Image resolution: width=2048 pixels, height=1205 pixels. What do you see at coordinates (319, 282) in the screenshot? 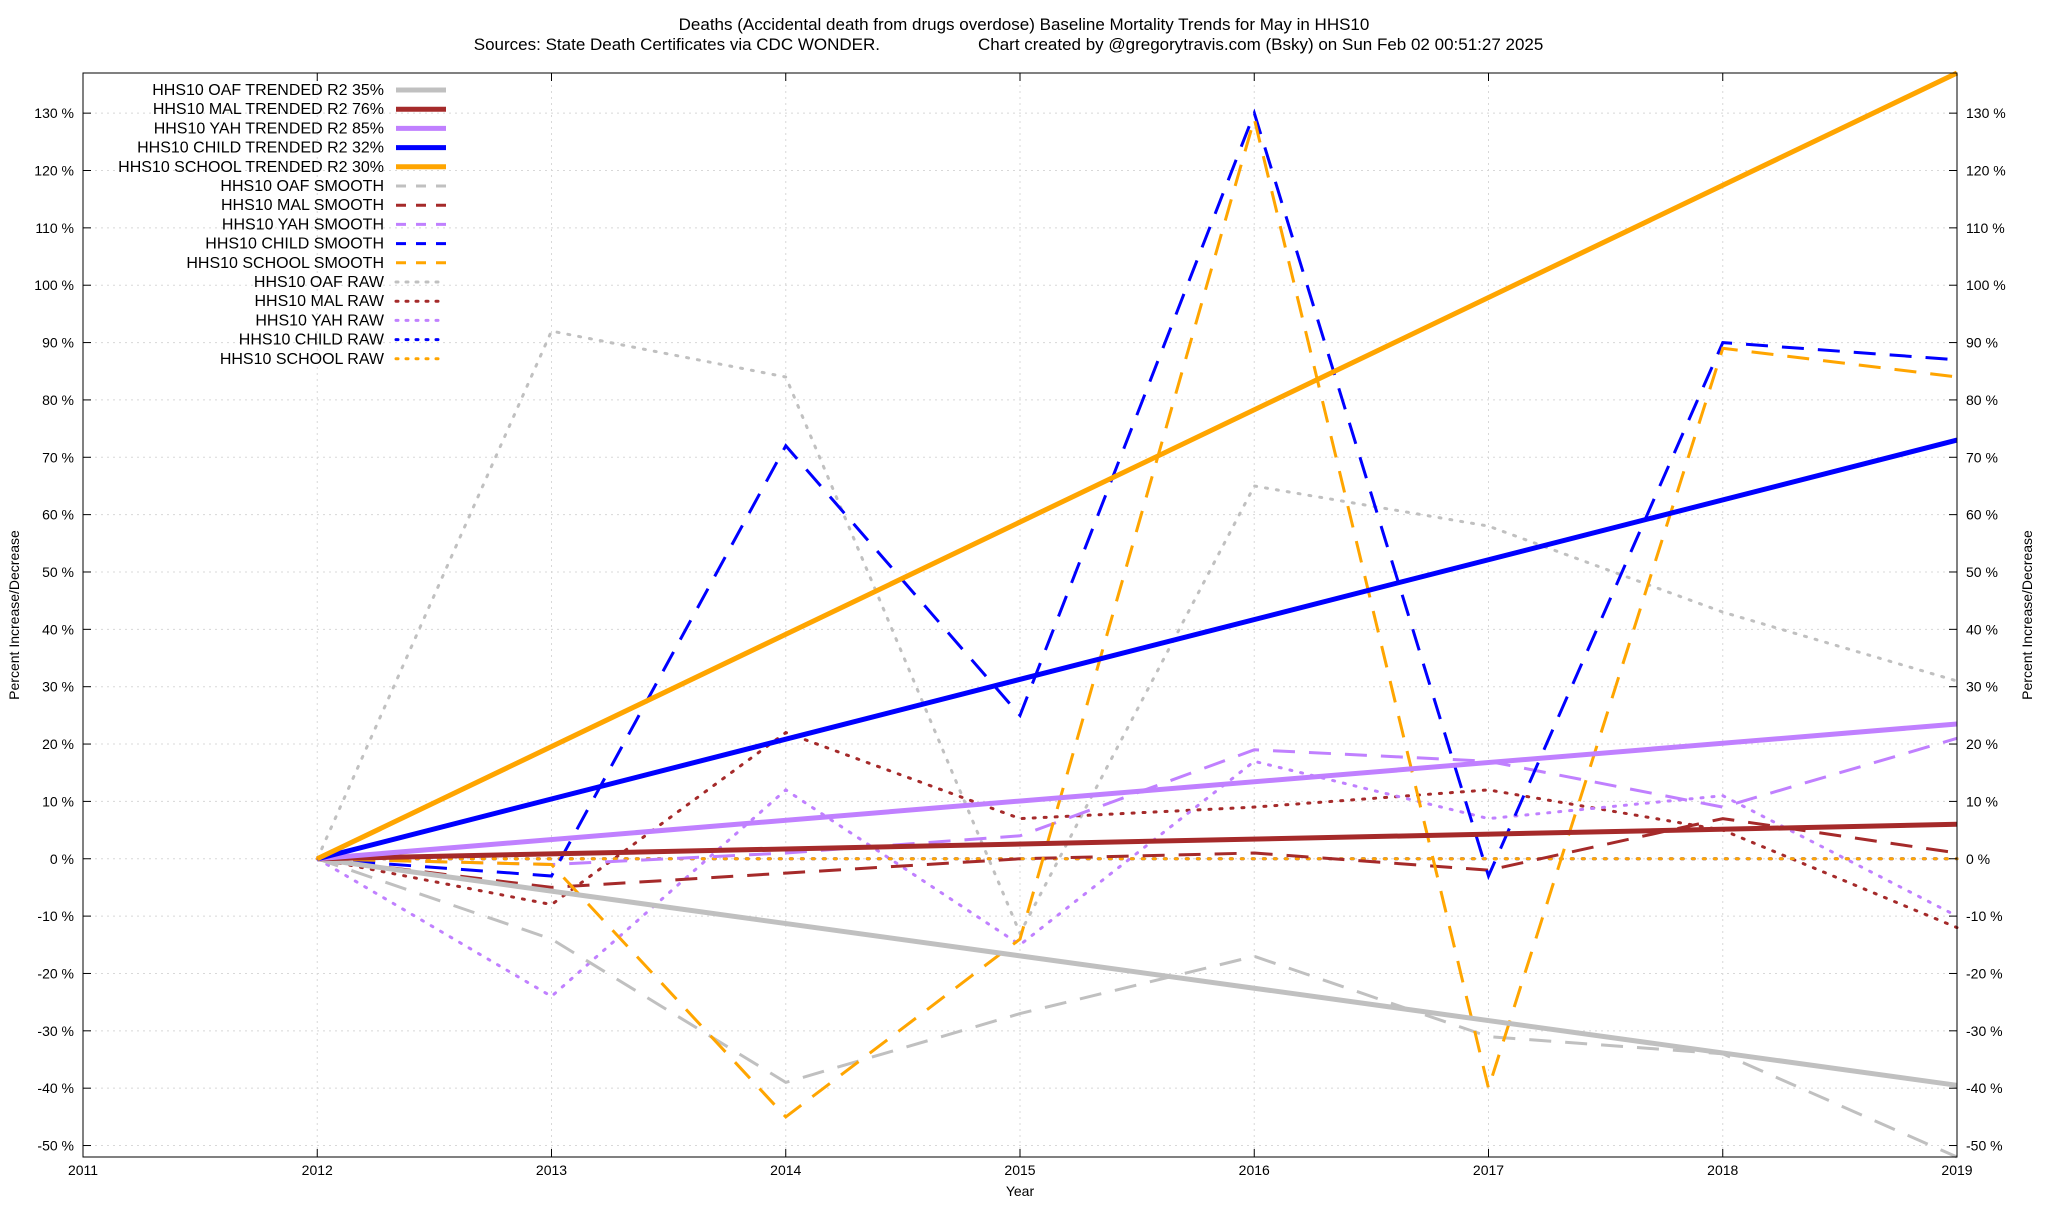
I see `legend-label: HHS10 OAF RAW` at bounding box center [319, 282].